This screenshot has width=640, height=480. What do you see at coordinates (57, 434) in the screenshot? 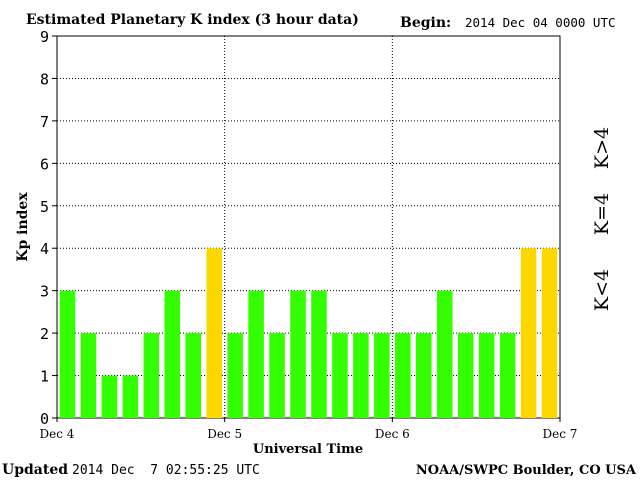
I see `x-tick-label: Dec 4` at bounding box center [57, 434].